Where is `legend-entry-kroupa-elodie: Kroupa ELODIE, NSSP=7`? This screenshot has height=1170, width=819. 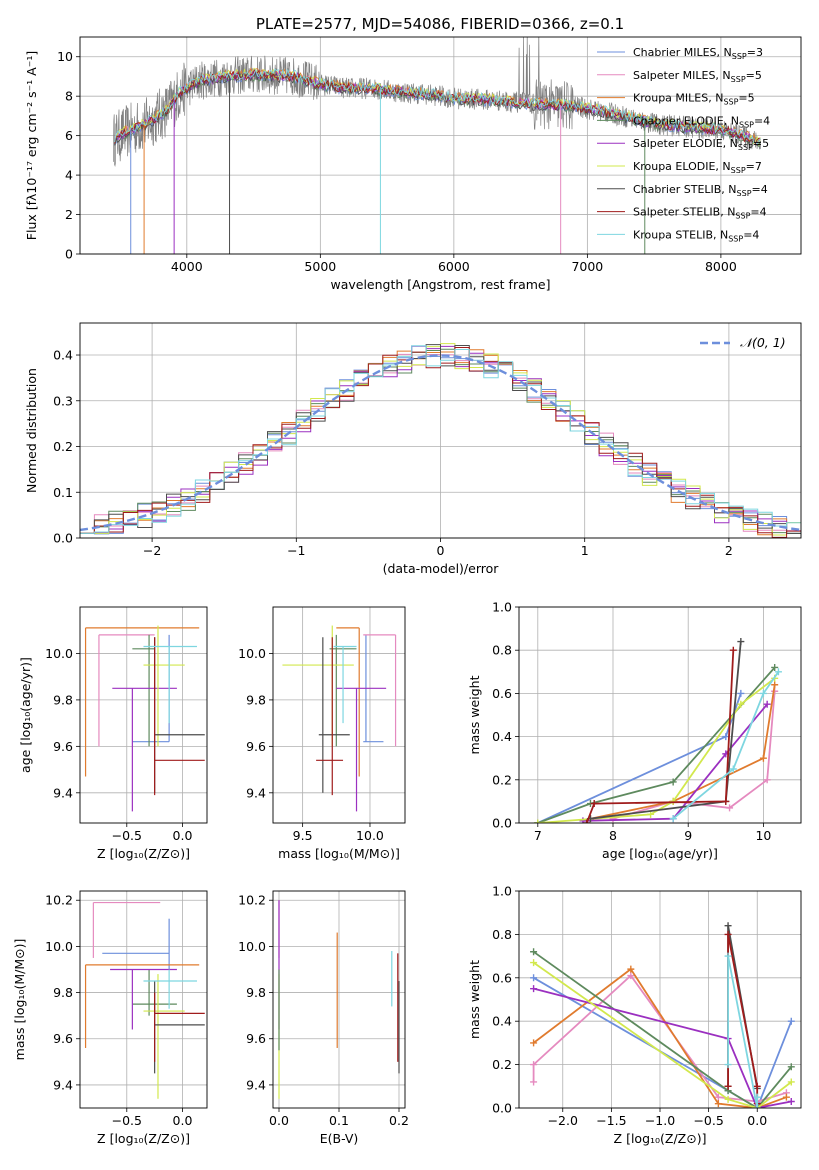
legend-entry-kroupa-elodie: Kroupa ELODIE, NSSP=7 is located at coordinates (697, 167).